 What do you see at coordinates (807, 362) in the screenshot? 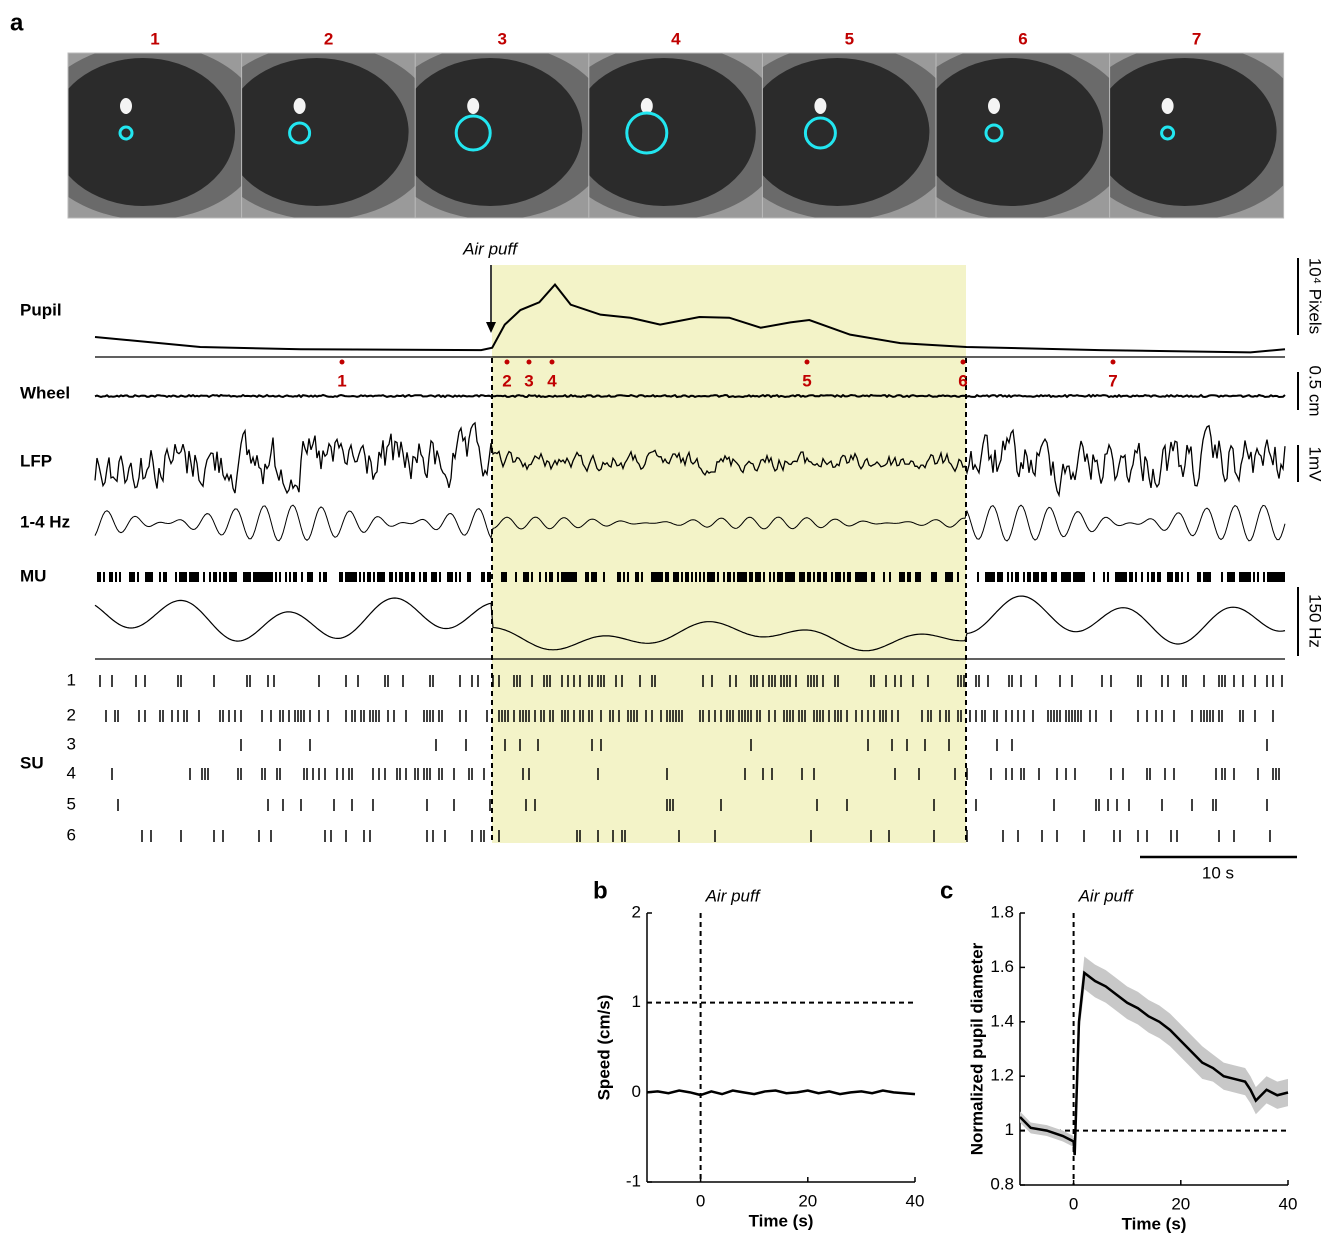
I see `frame-marker` at bounding box center [807, 362].